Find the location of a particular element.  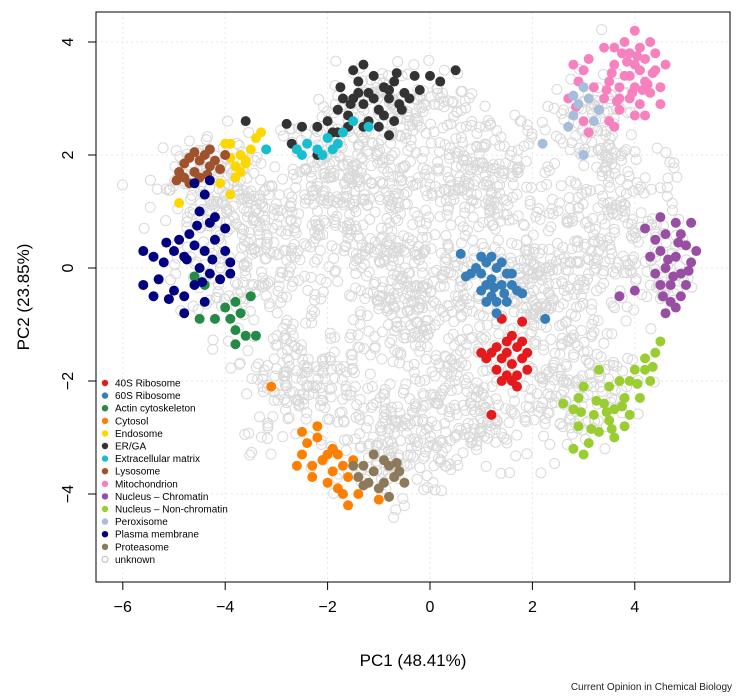

legend-swatch-cytosol is located at coordinates (105, 420).